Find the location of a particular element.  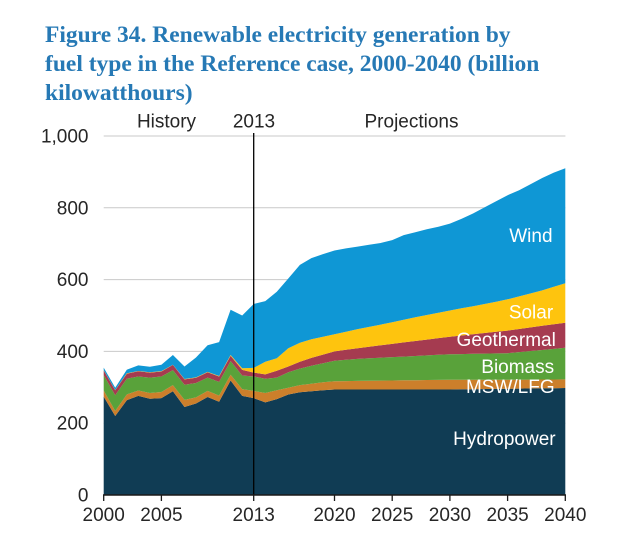

svg-text: Hydropower is located at coordinates (504, 439).